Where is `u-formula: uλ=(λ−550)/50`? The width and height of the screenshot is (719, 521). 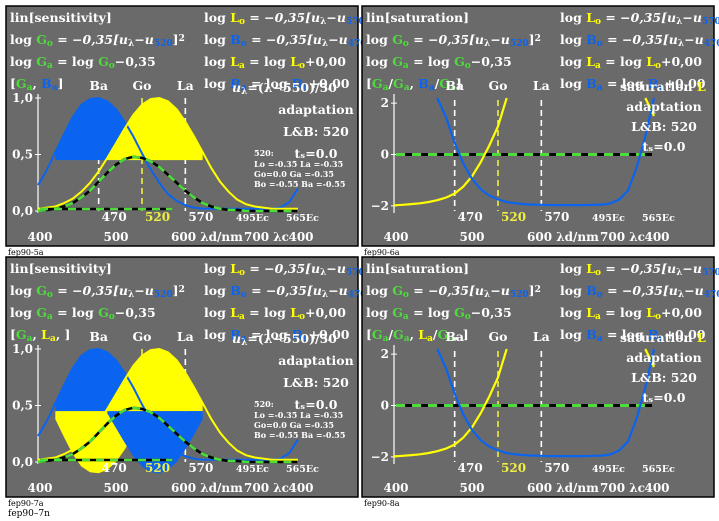 u-formula: uλ=(λ−550)/50 is located at coordinates (284, 88).